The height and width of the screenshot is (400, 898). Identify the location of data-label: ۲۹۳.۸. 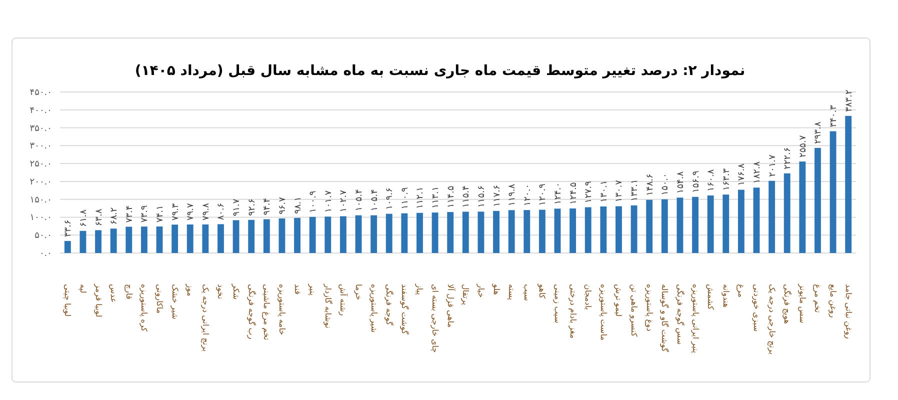
(819, 133).